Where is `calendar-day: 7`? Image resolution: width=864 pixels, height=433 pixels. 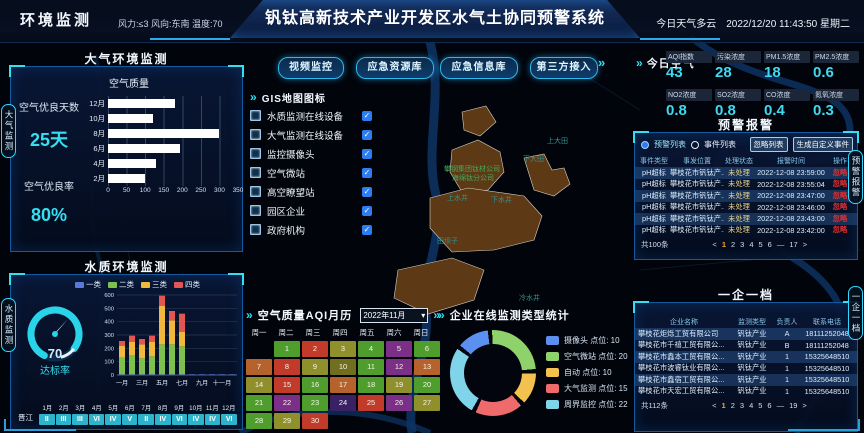 calendar-day: 7 is located at coordinates (259, 367).